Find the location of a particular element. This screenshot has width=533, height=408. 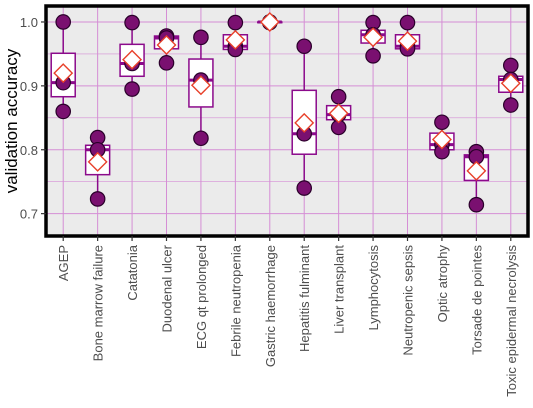

y-tick-label: 0.9 is located at coordinates (29, 86).